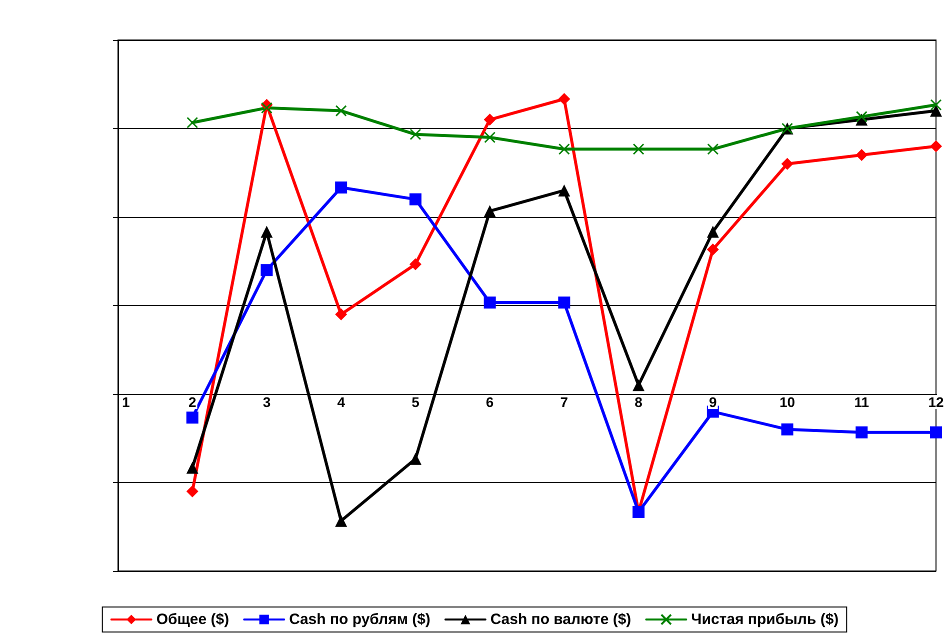 The height and width of the screenshot is (634, 949). Describe the element at coordinates (638, 402) in the screenshot. I see `x-tick-label: 8` at that location.